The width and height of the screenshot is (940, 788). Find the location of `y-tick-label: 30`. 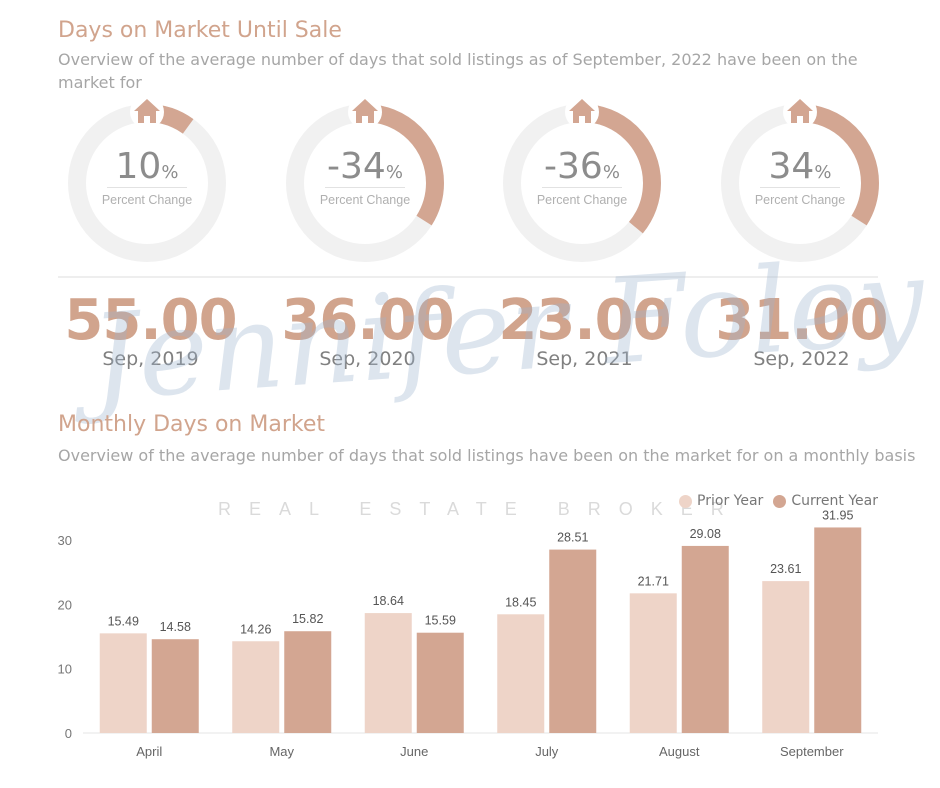

y-tick-label: 30 is located at coordinates (65, 540).